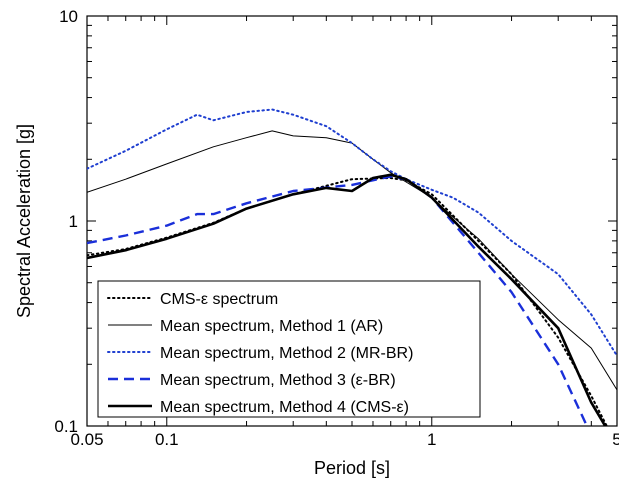  Describe the element at coordinates (284, 407) in the screenshot. I see `legend-label-5: Mean spectrum, Method 4 (CMS-ε)` at that location.